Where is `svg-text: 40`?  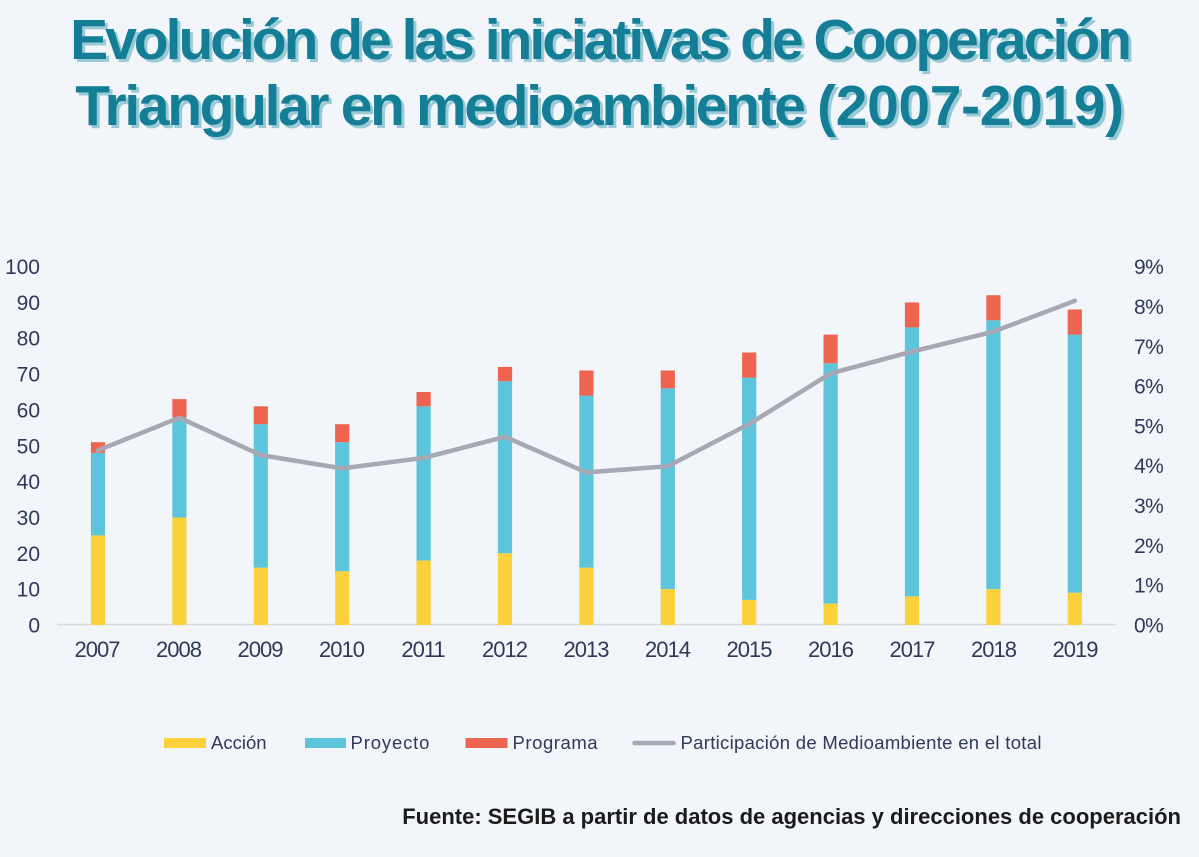
svg-text: 40 is located at coordinates (28, 482).